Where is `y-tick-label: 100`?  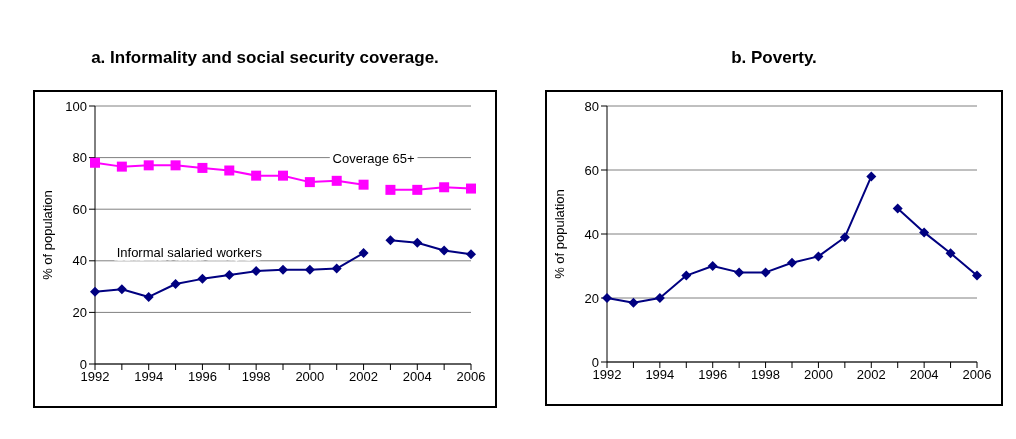
y-tick-label: 100 is located at coordinates (76, 106).